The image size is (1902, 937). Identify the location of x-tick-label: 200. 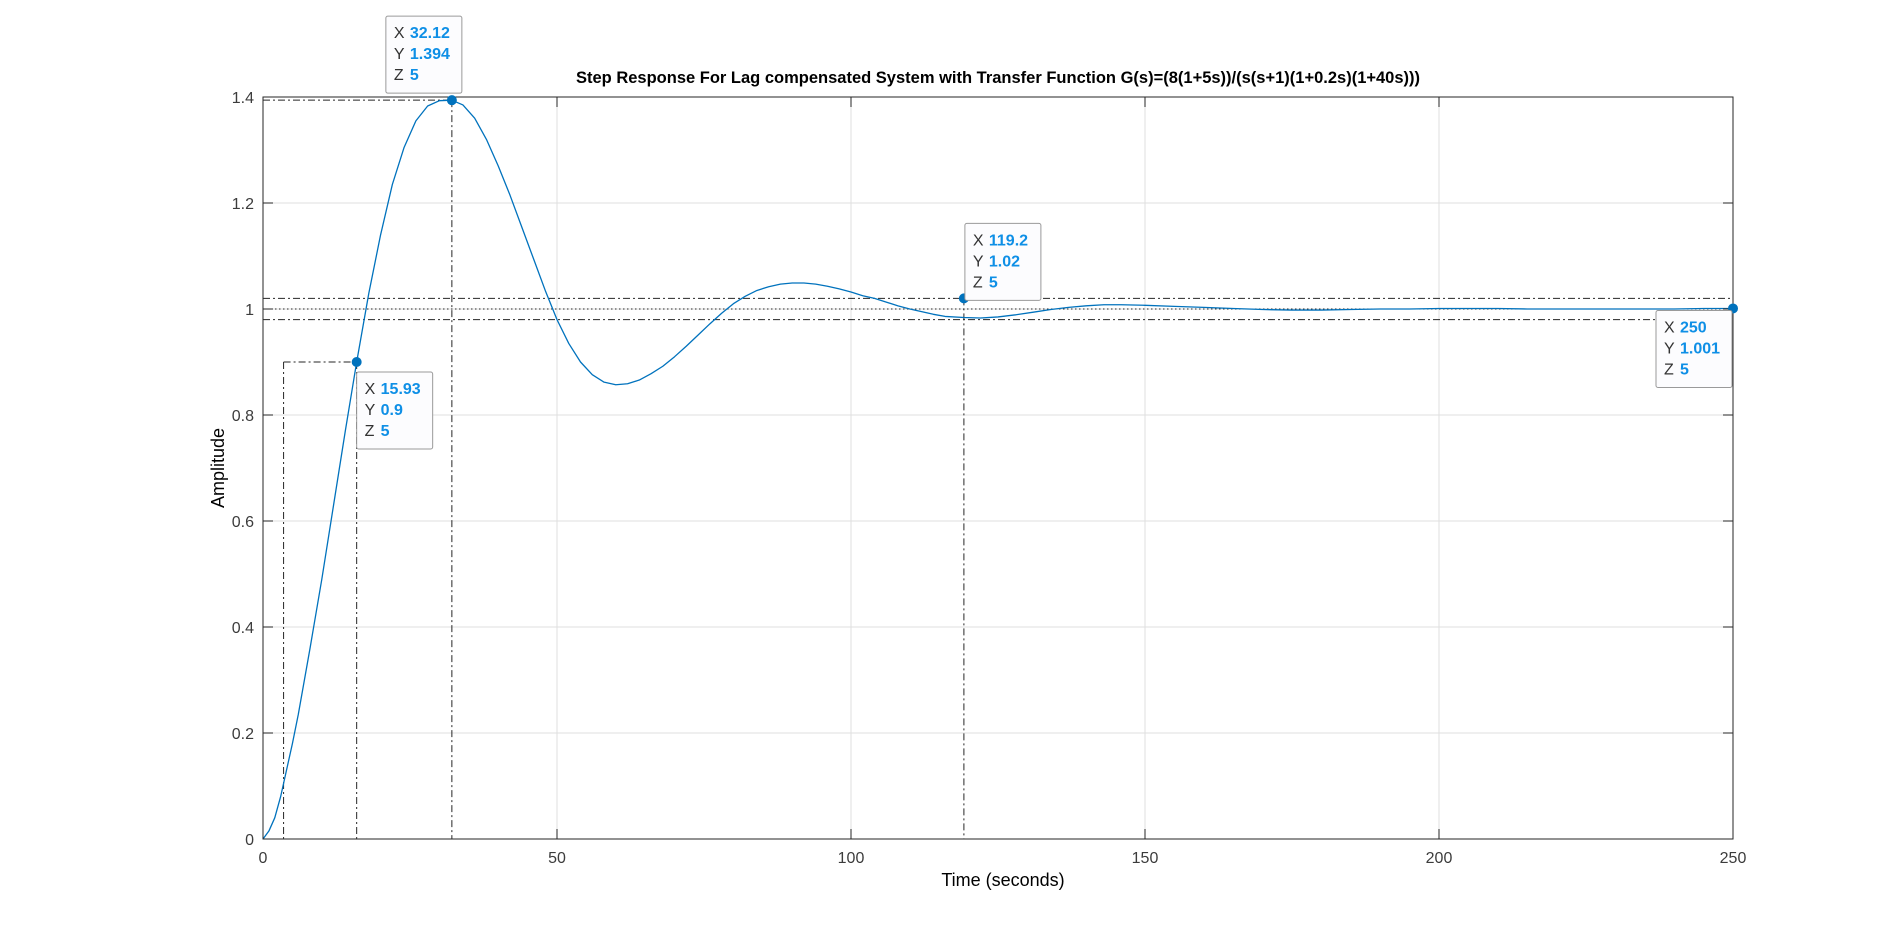
(1439, 858).